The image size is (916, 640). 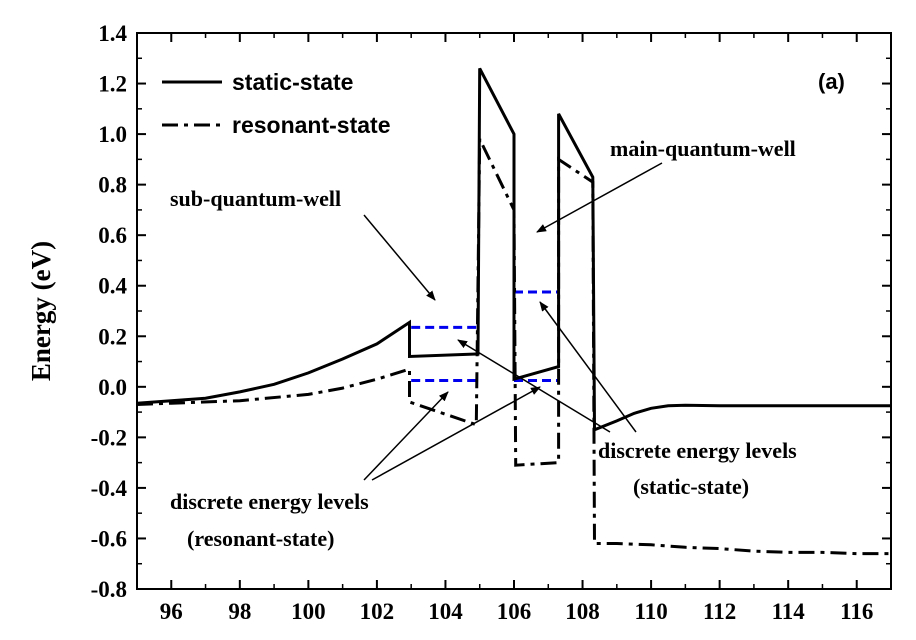 What do you see at coordinates (109, 538) in the screenshot?
I see `y-tick-label: -0.6` at bounding box center [109, 538].